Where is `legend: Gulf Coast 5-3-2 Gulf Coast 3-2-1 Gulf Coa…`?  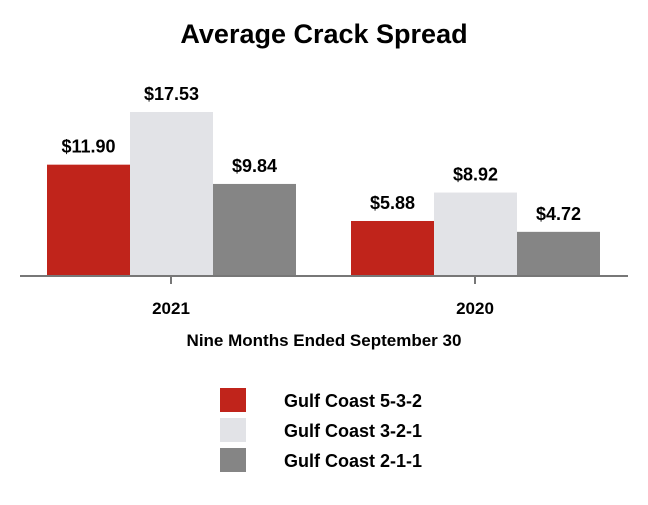
legend: Gulf Coast 5-3-2 Gulf Coast 3-2-1 Gulf Coa… is located at coordinates (321, 430).